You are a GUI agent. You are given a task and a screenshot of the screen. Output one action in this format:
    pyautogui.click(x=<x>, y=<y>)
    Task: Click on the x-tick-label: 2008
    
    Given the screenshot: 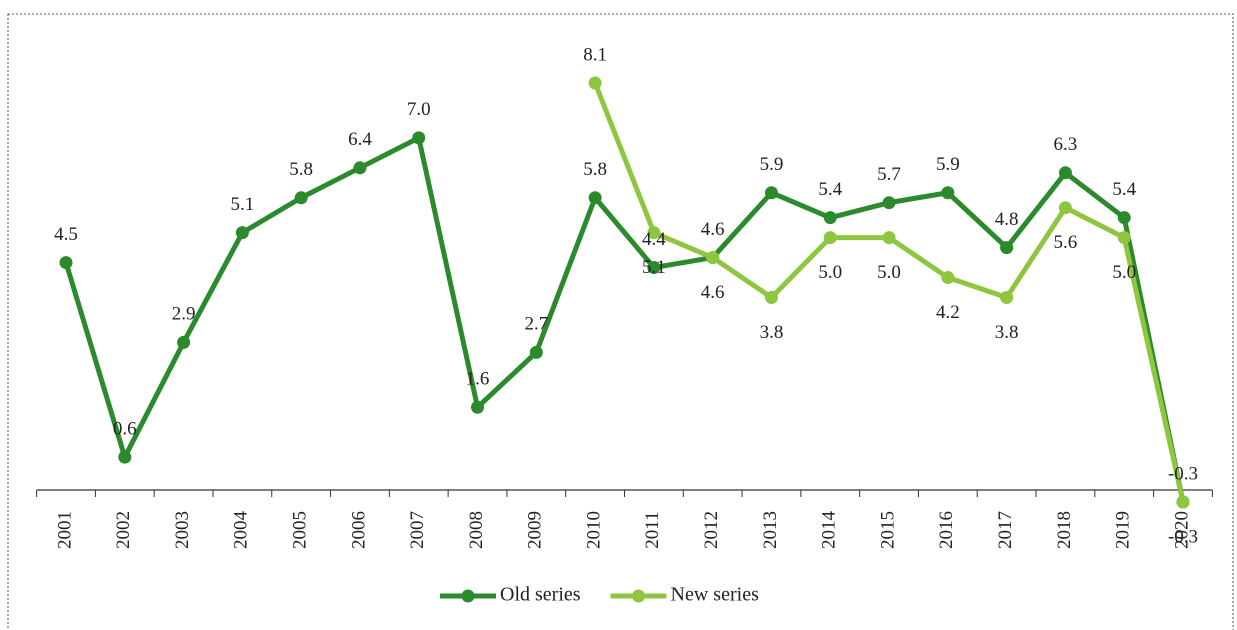 What is the action you would take?
    pyautogui.click(x=476, y=530)
    